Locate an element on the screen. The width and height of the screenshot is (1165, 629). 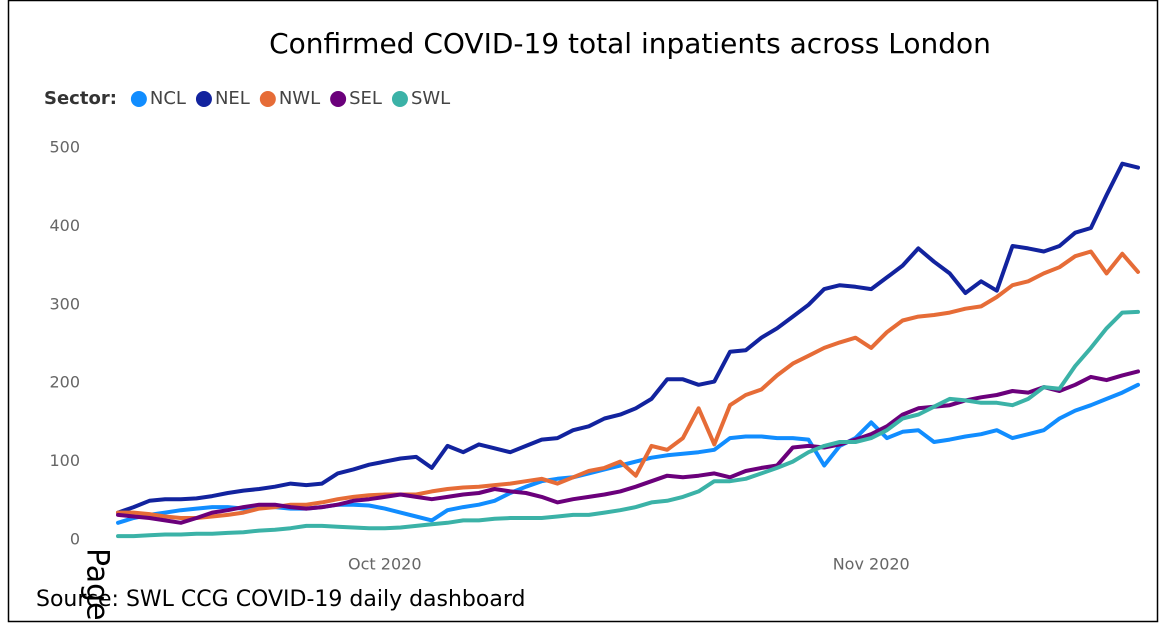
legend-label: NEL is located at coordinates (232, 98).